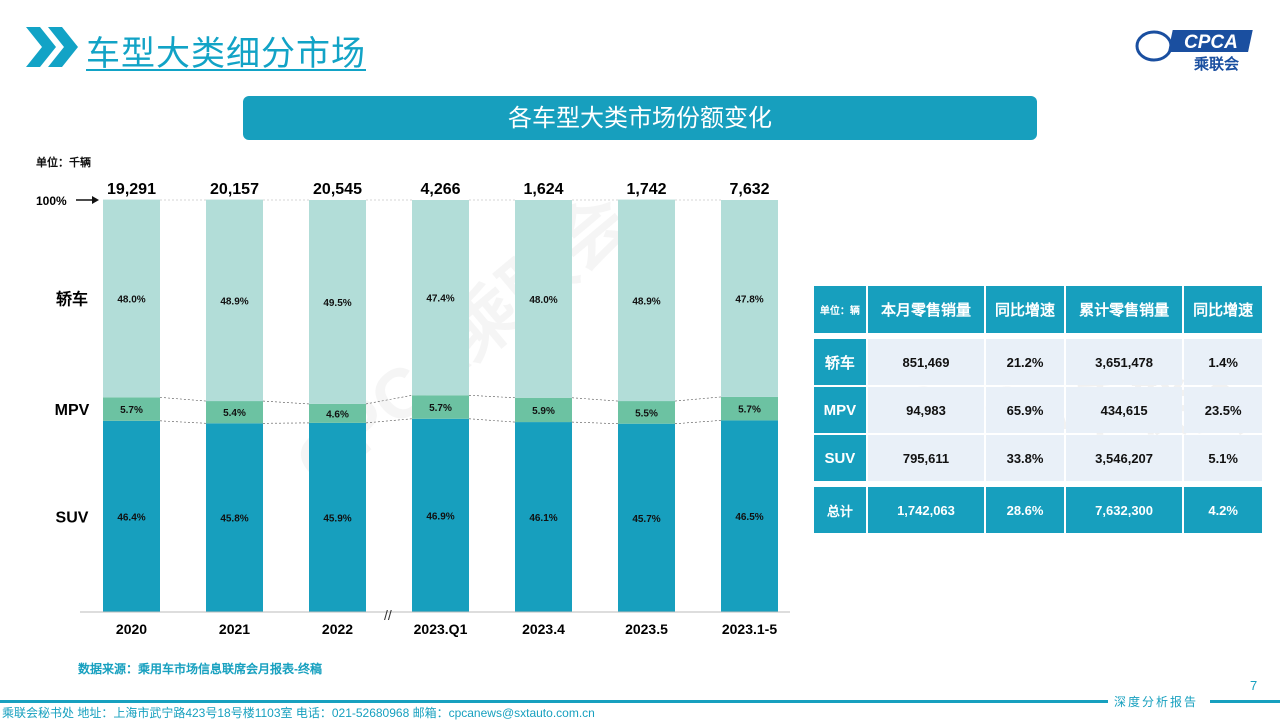 The image size is (1280, 721). I want to click on axis-break-mark: //, so click(388, 615).